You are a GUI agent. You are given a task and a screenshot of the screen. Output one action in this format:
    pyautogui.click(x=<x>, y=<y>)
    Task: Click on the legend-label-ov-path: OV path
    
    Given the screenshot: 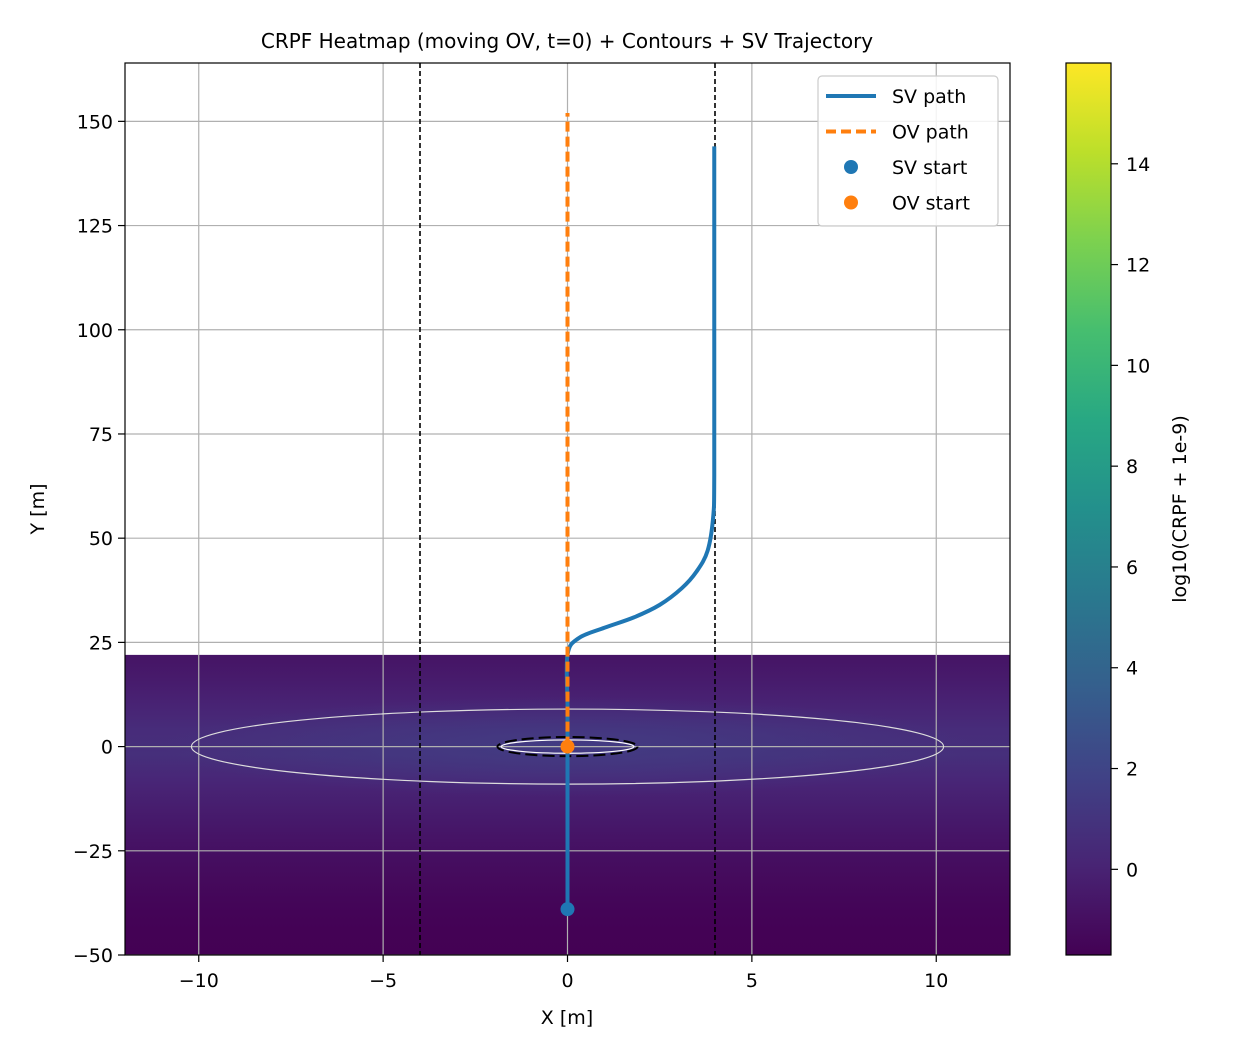 What is the action you would take?
    pyautogui.click(x=930, y=133)
    